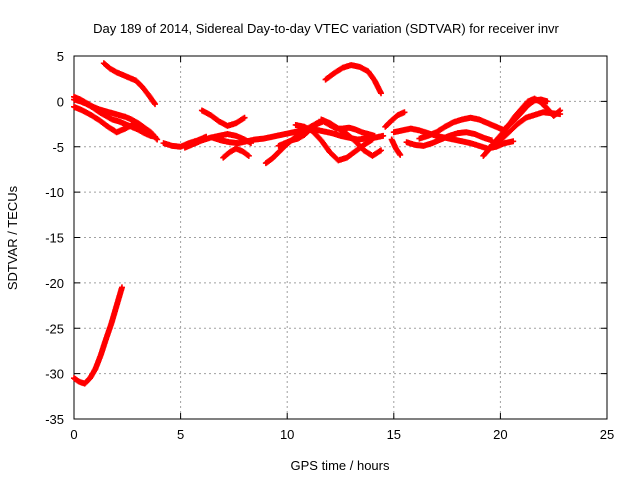 The width and height of the screenshot is (640, 480). Describe the element at coordinates (287, 434) in the screenshot. I see `x-tick-label: 10` at that location.